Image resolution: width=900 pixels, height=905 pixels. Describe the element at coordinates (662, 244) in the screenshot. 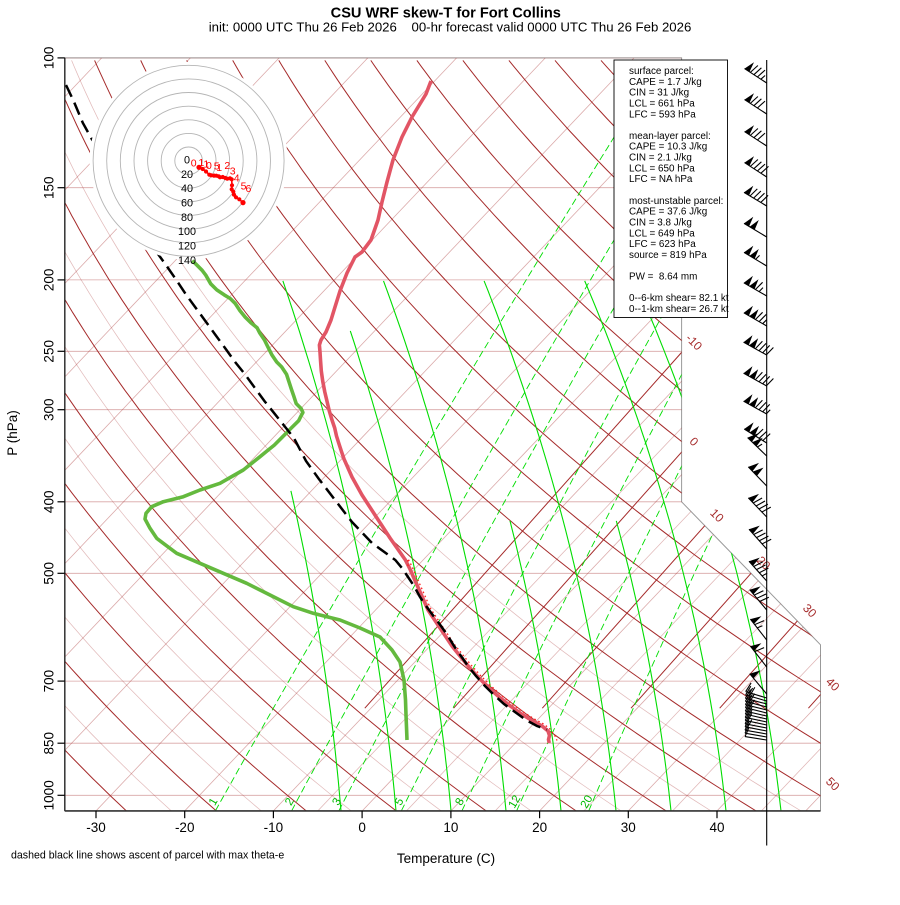

I see `svg-text: LFC = 623 hPa` at that location.